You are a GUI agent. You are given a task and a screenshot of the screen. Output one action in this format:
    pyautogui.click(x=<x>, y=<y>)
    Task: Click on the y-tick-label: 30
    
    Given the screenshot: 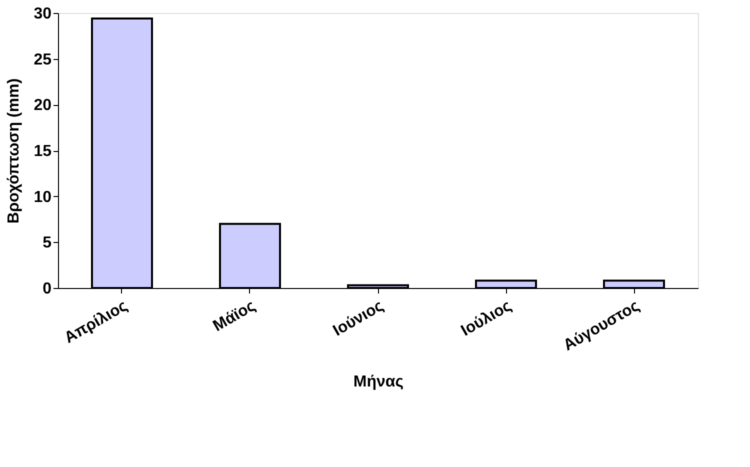 What is the action you would take?
    pyautogui.click(x=43, y=14)
    